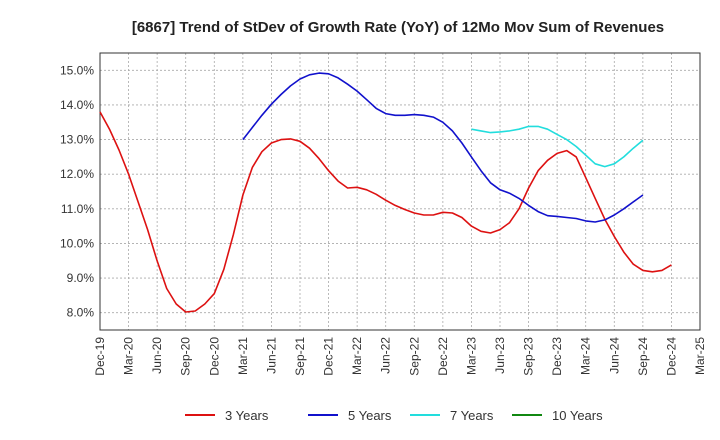 Image resolution: width=720 pixels, height=440 pixels. Describe the element at coordinates (77, 191) in the screenshot. I see `y-axis: 8.0% 9.0% 10.0% 11.0% 12.0% 13.0% 14.0% 15.0%` at that location.